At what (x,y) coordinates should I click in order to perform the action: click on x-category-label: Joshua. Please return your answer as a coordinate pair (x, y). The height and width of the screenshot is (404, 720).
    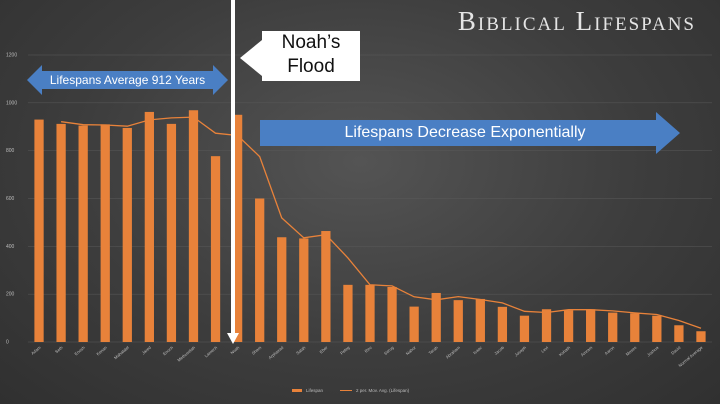
    Looking at the image, I should click on (653, 351).